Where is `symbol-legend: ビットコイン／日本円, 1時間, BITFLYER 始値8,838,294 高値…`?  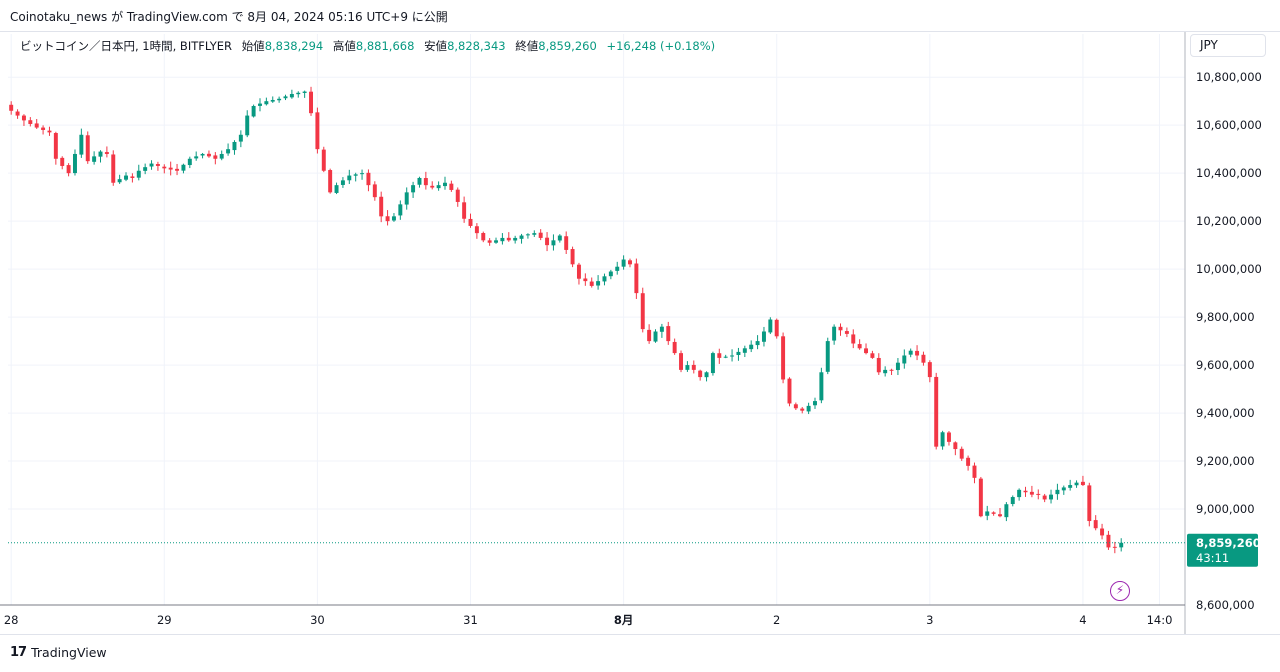 symbol-legend: ビットコイン／日本円, 1時間, BITFLYER 始値8,838,294 高値… is located at coordinates (367, 46).